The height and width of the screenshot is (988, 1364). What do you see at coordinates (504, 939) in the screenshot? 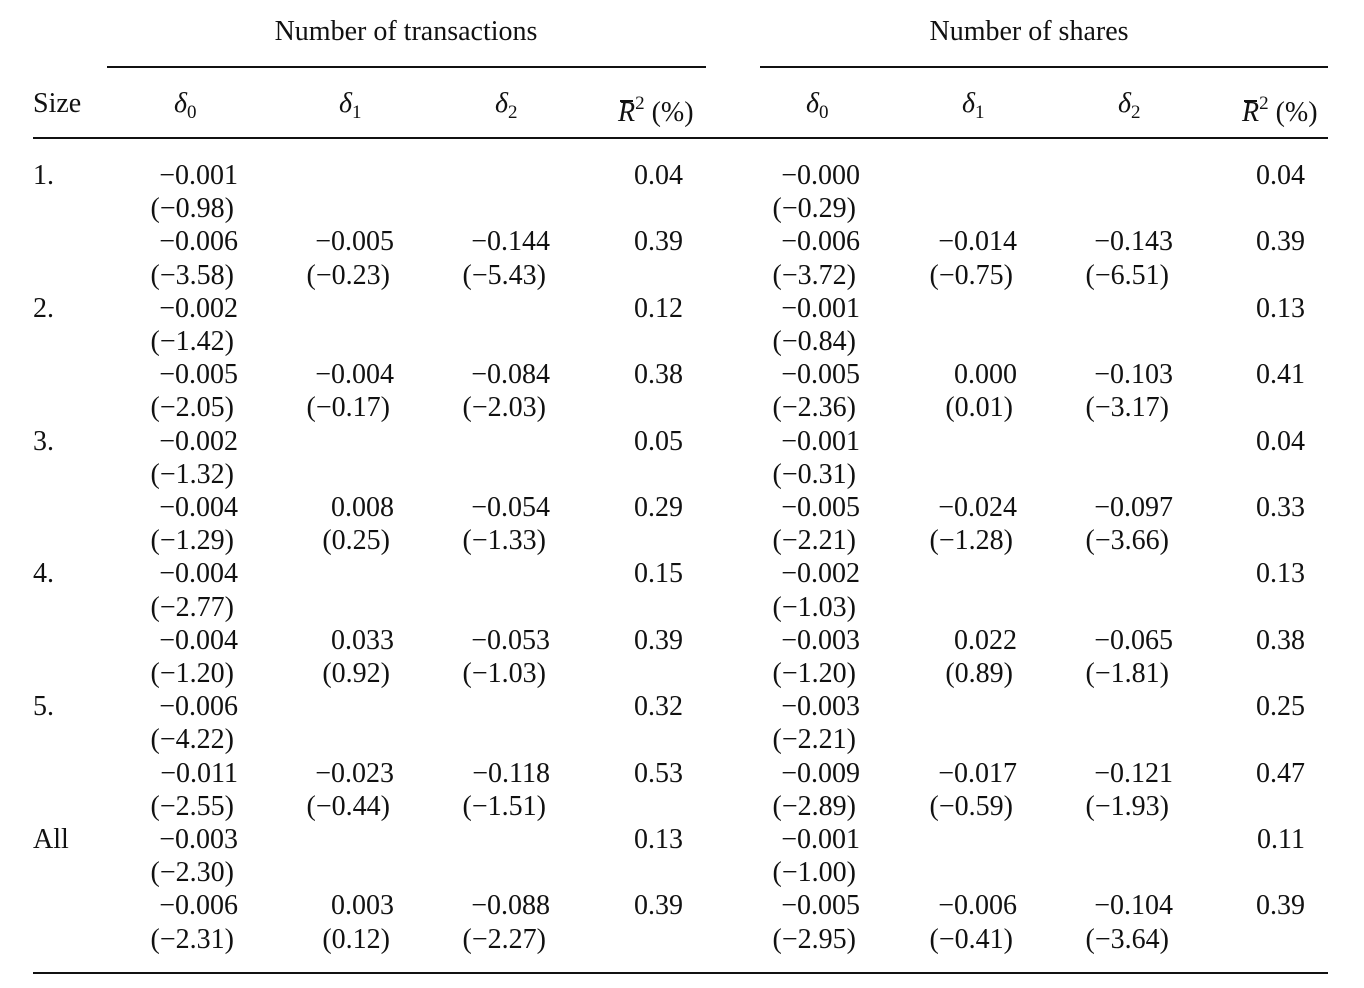
I see `t-statistic: (−2.27)` at bounding box center [504, 939].